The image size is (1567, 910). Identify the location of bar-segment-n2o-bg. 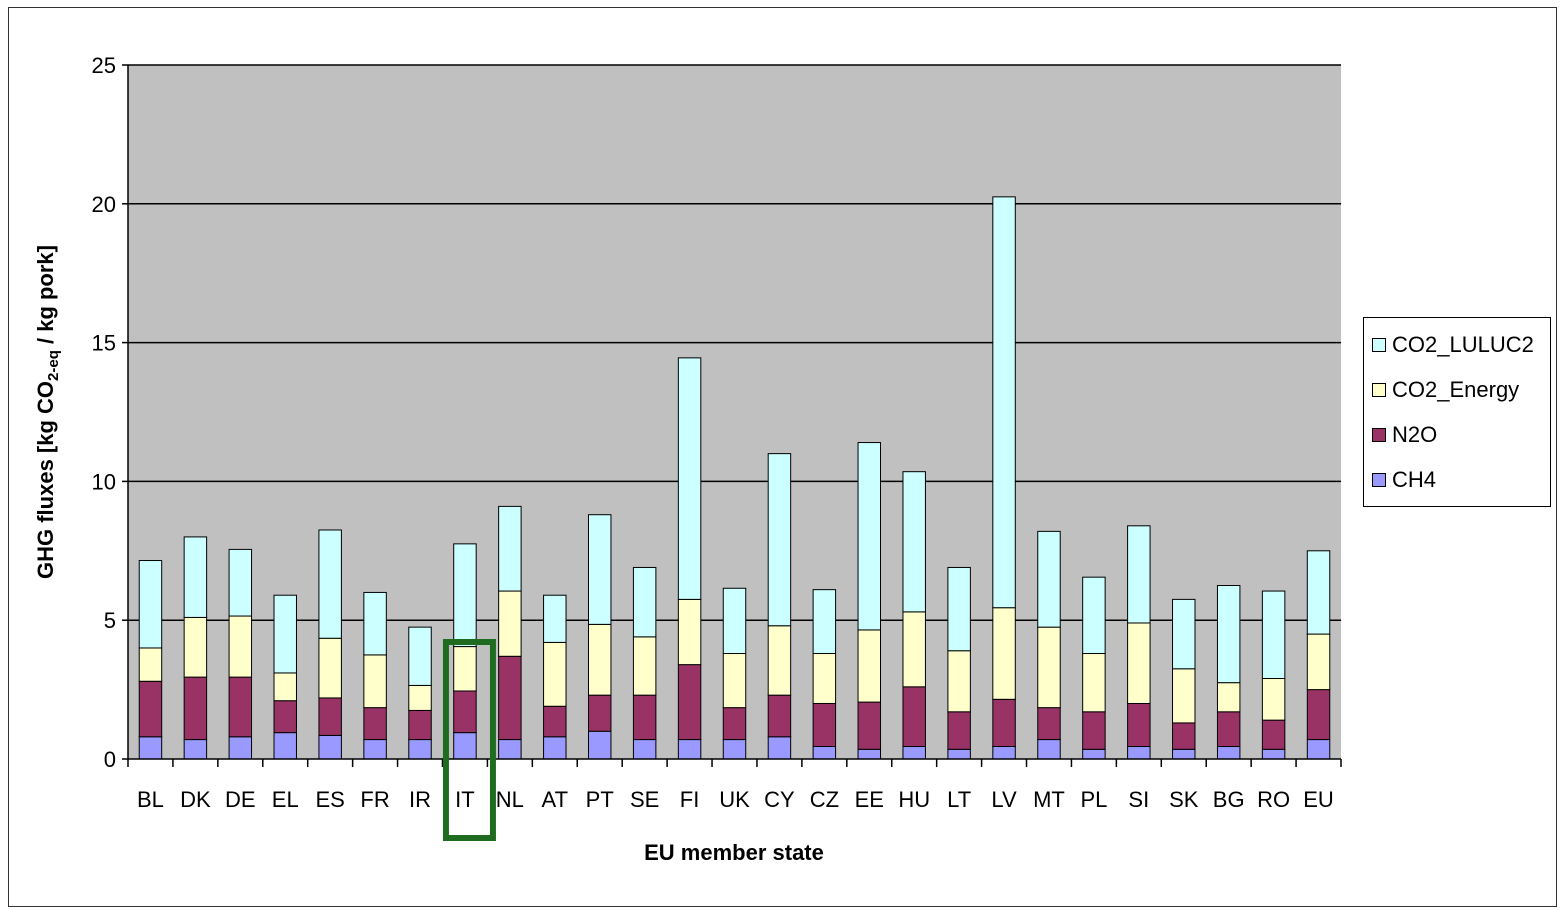
(1228, 729).